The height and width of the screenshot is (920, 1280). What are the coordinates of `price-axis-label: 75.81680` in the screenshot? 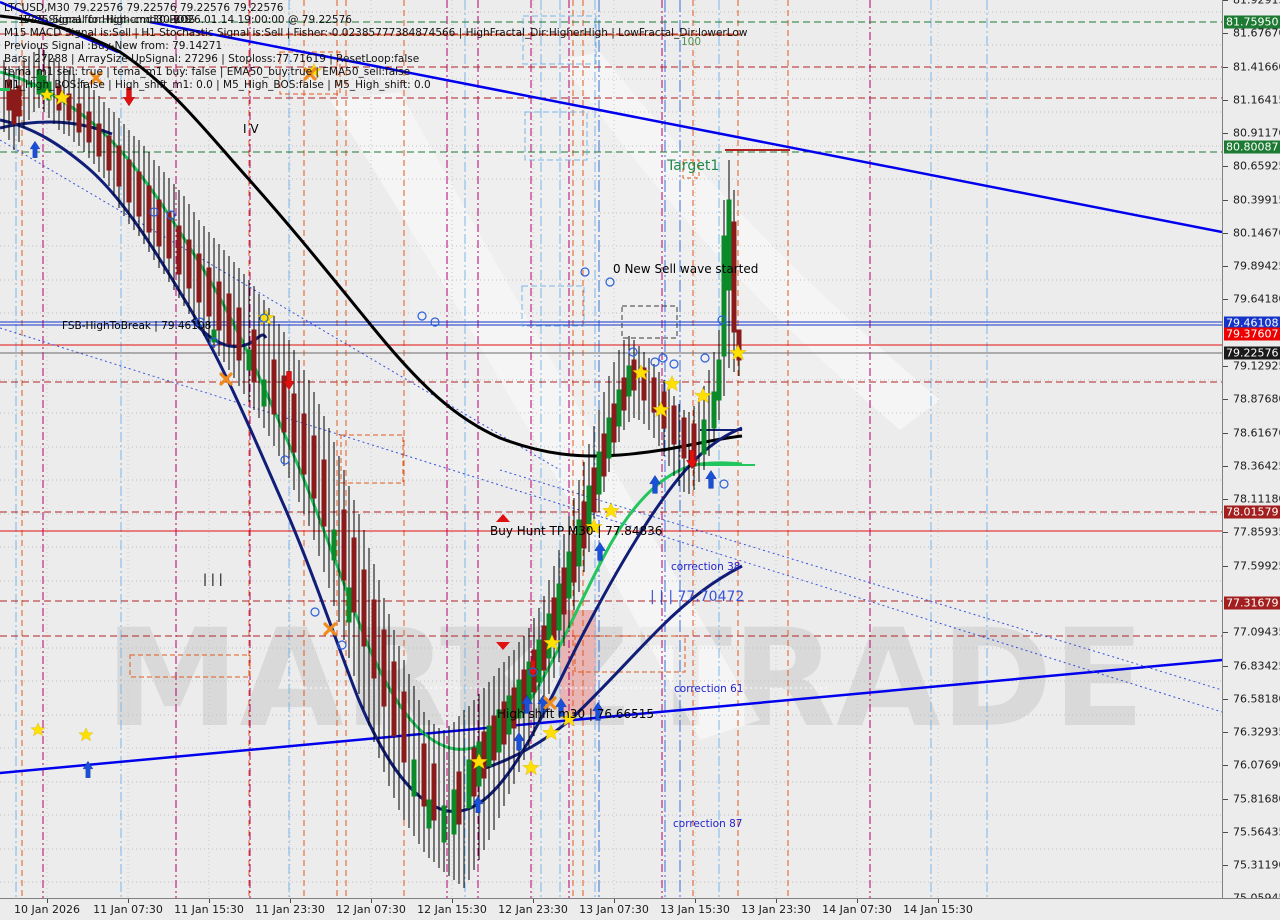 It's located at (1256, 799).